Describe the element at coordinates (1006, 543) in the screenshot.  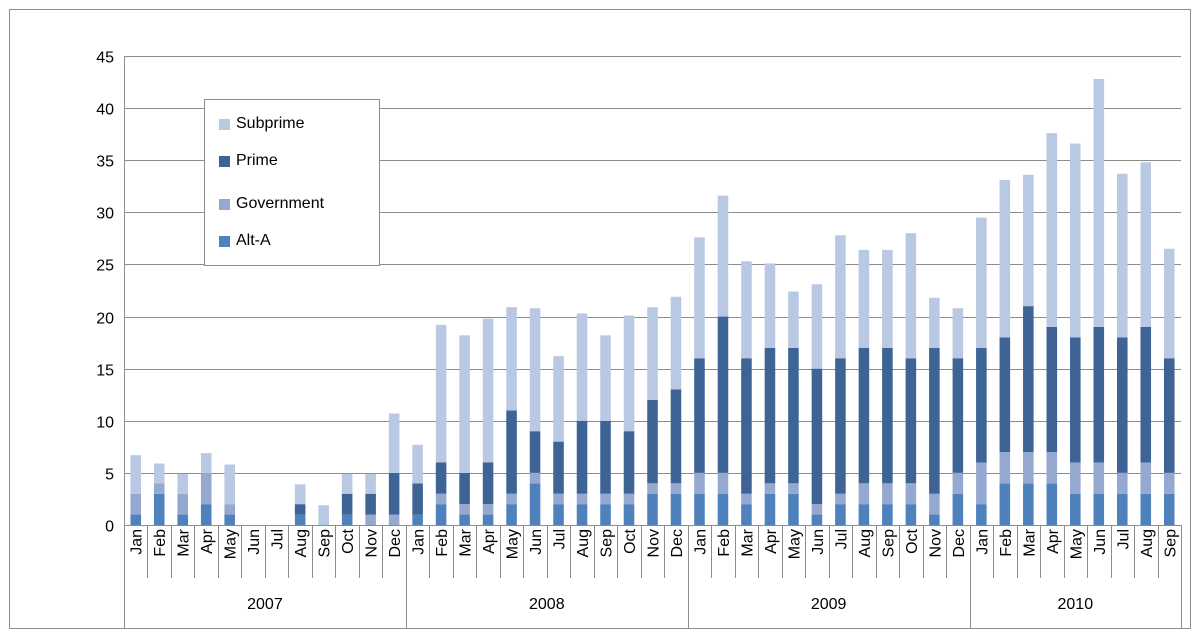
I see `month-label: Feb` at that location.